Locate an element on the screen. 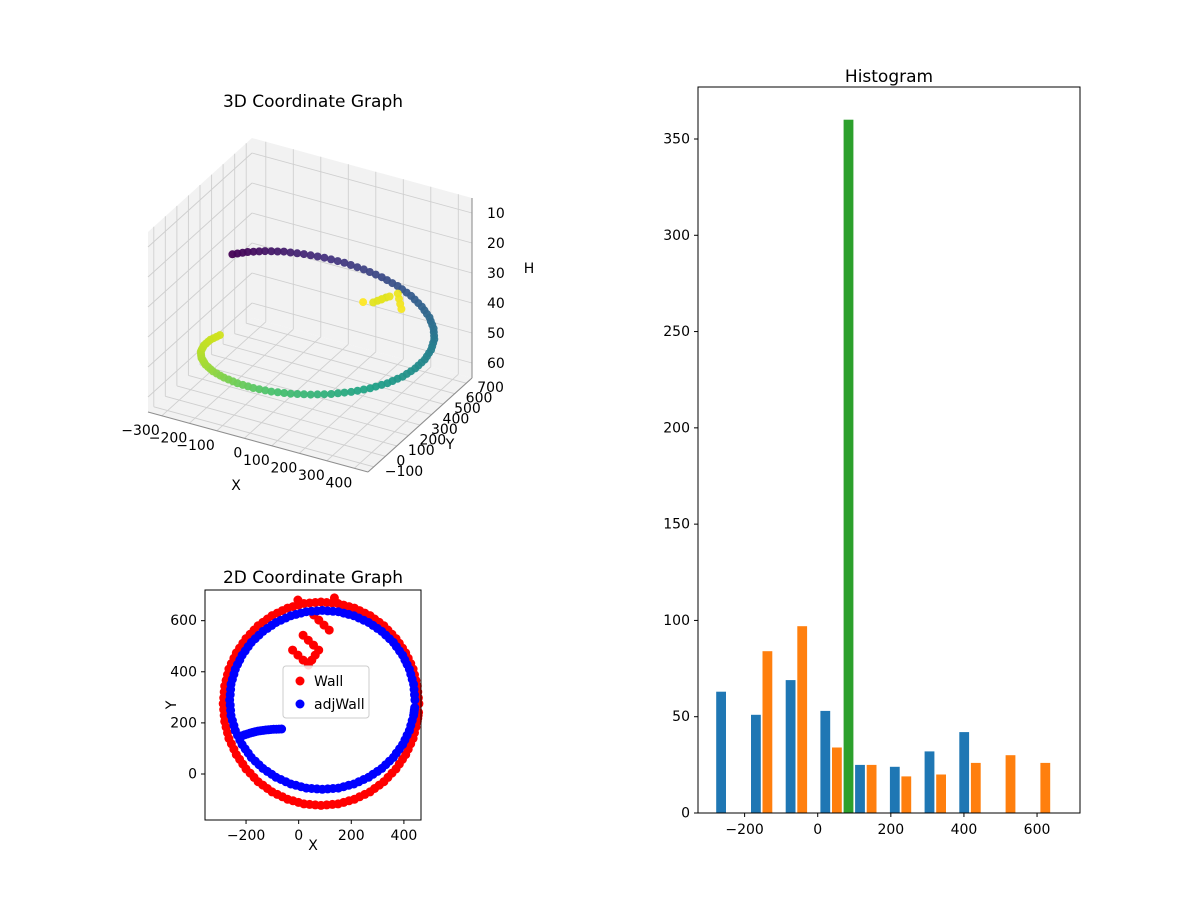  x-tick-label: −100 is located at coordinates (195, 446).